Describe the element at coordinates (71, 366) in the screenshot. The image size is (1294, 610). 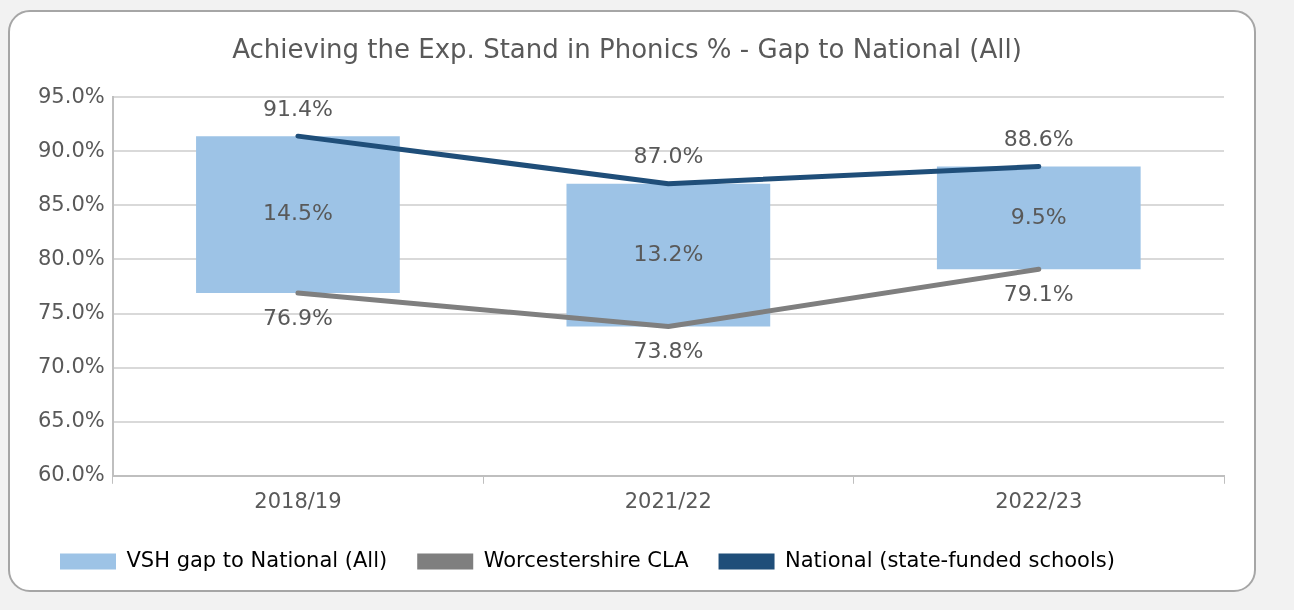
I see `y-tick-label: 70.0%` at that location.